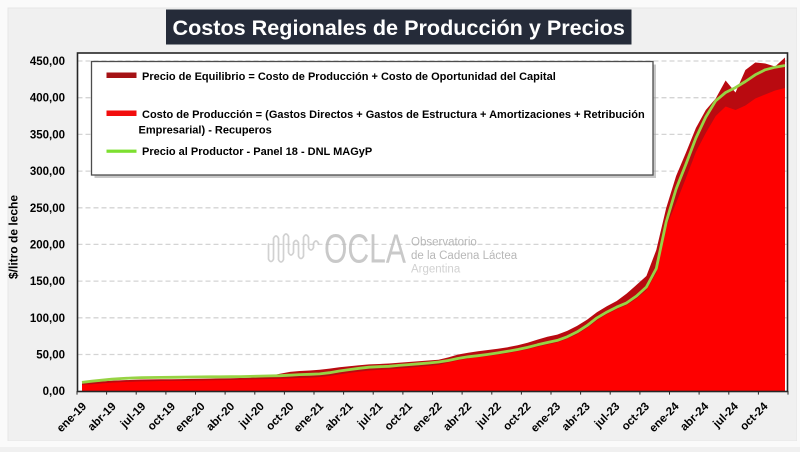 The height and width of the screenshot is (452, 800). I want to click on svg-text: 450,00, so click(47, 62).